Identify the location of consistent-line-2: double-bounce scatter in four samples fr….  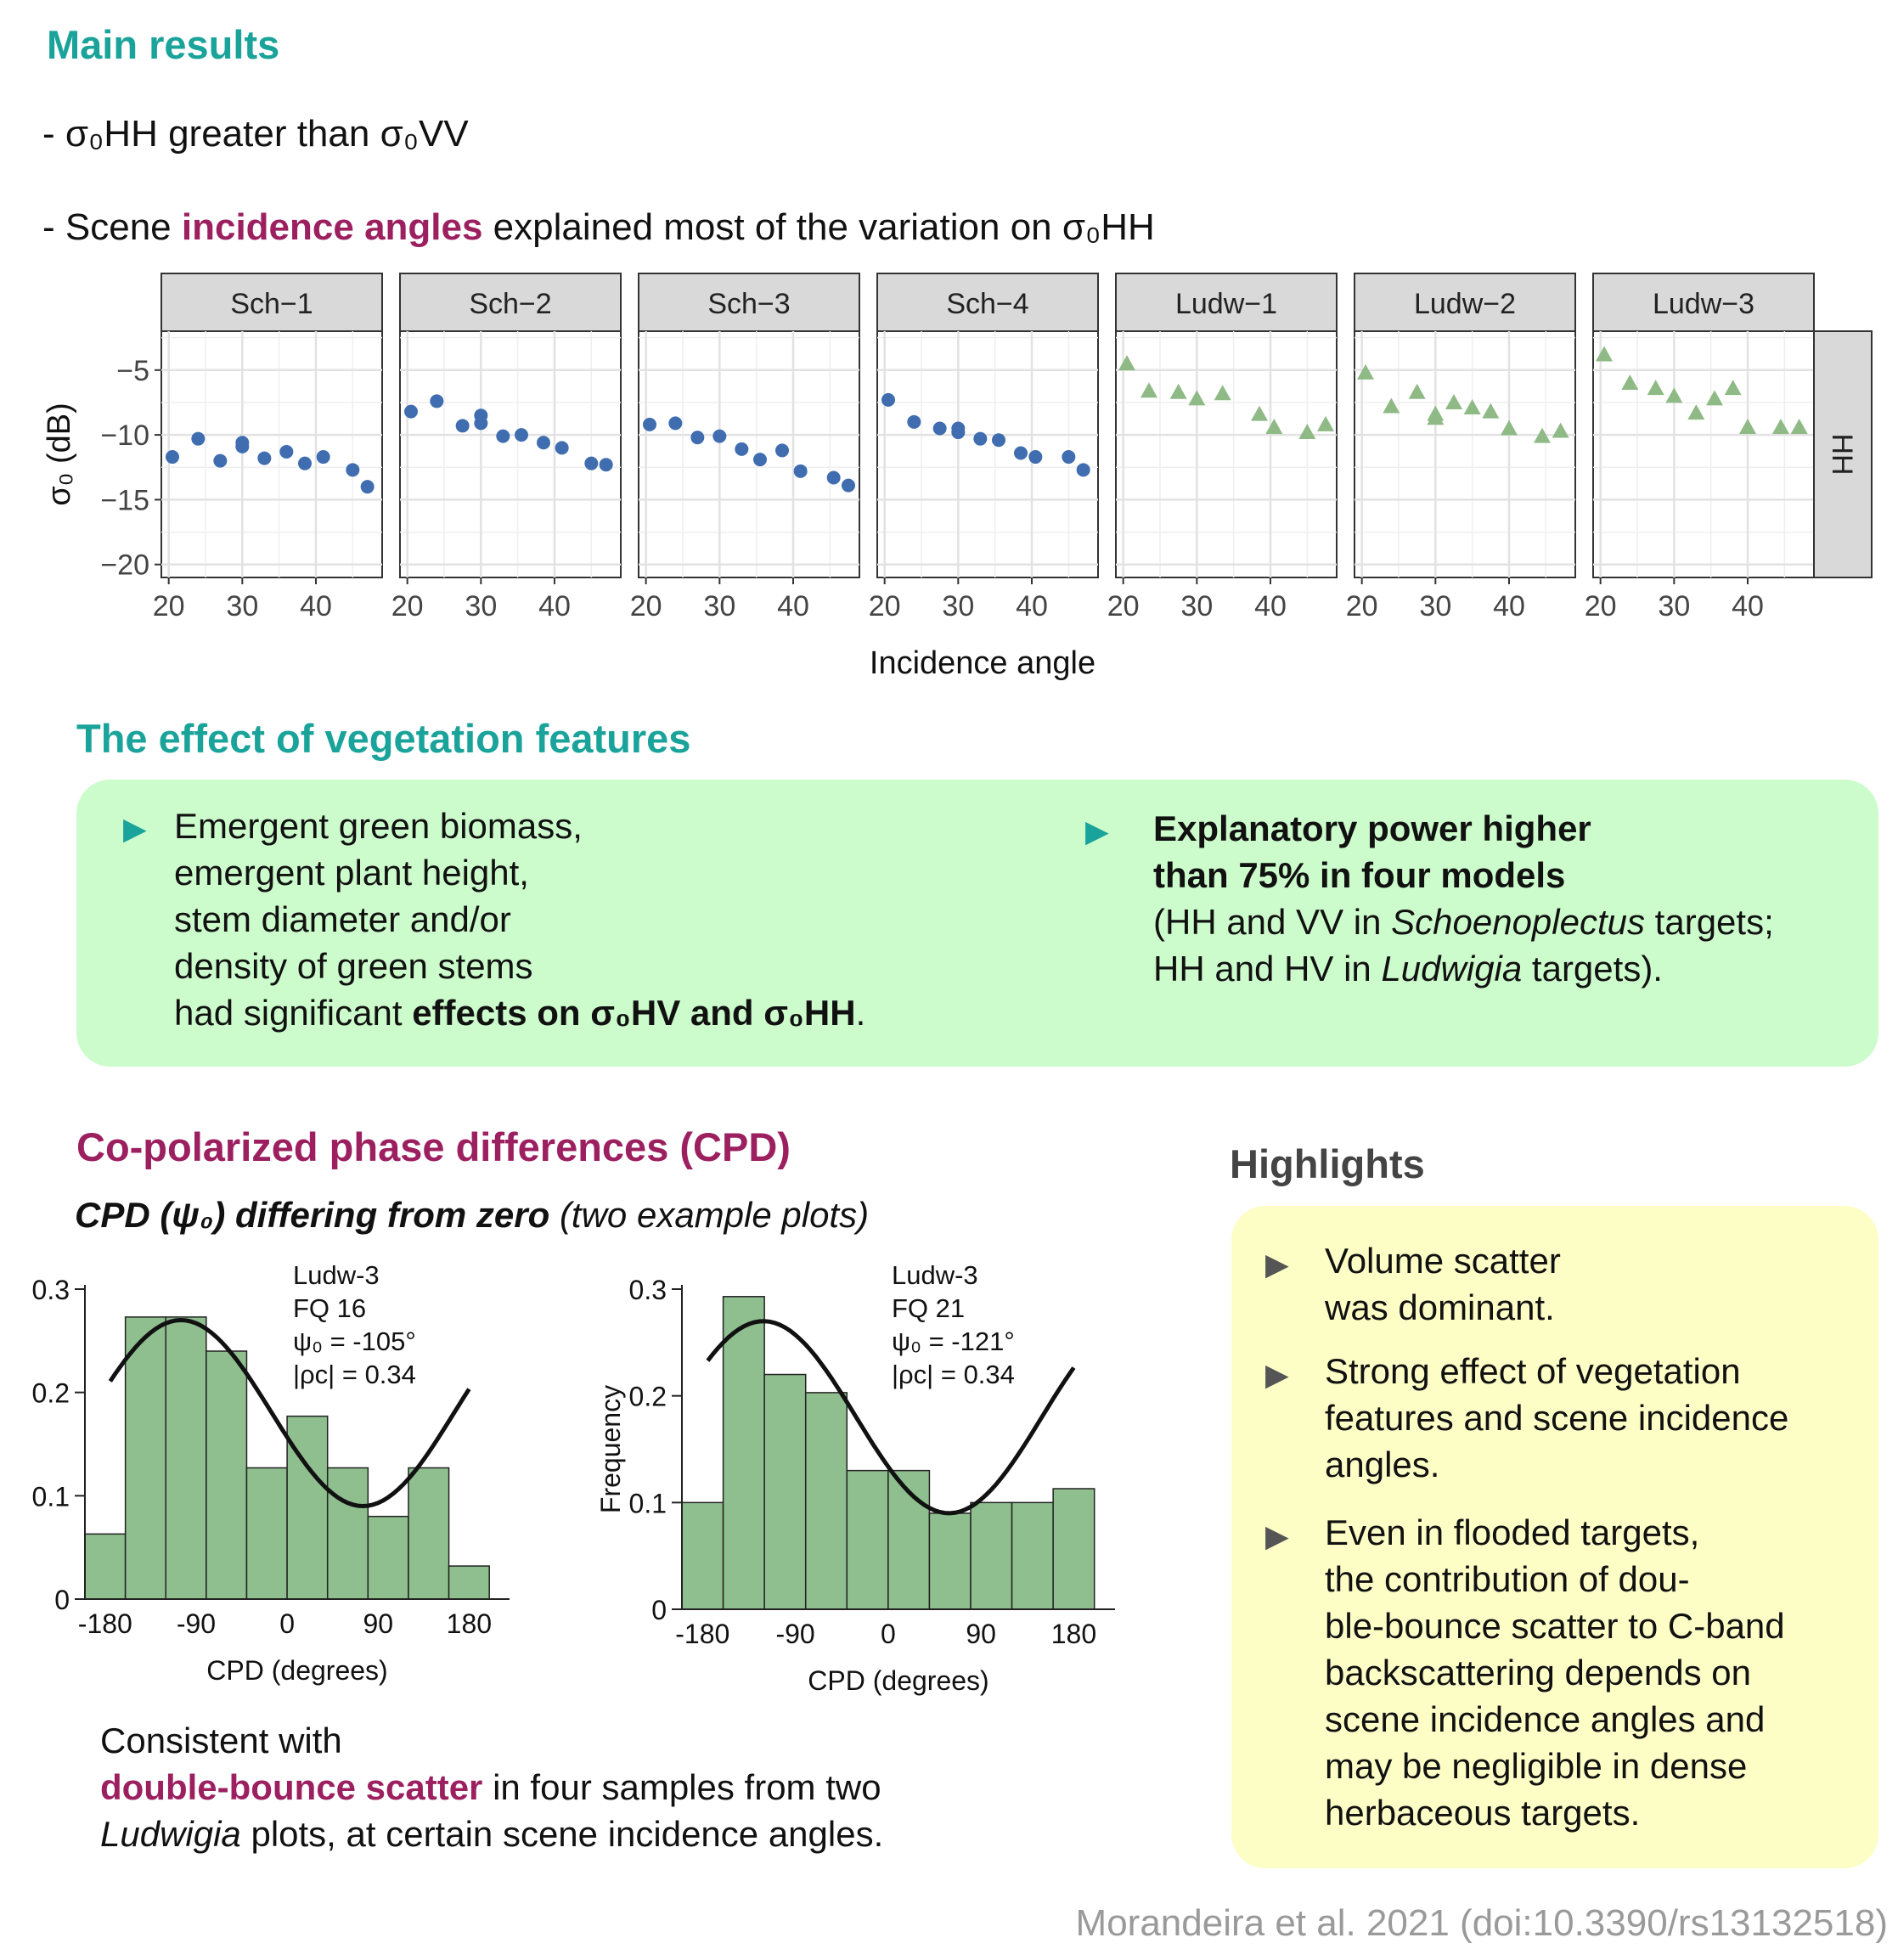
(491, 1787).